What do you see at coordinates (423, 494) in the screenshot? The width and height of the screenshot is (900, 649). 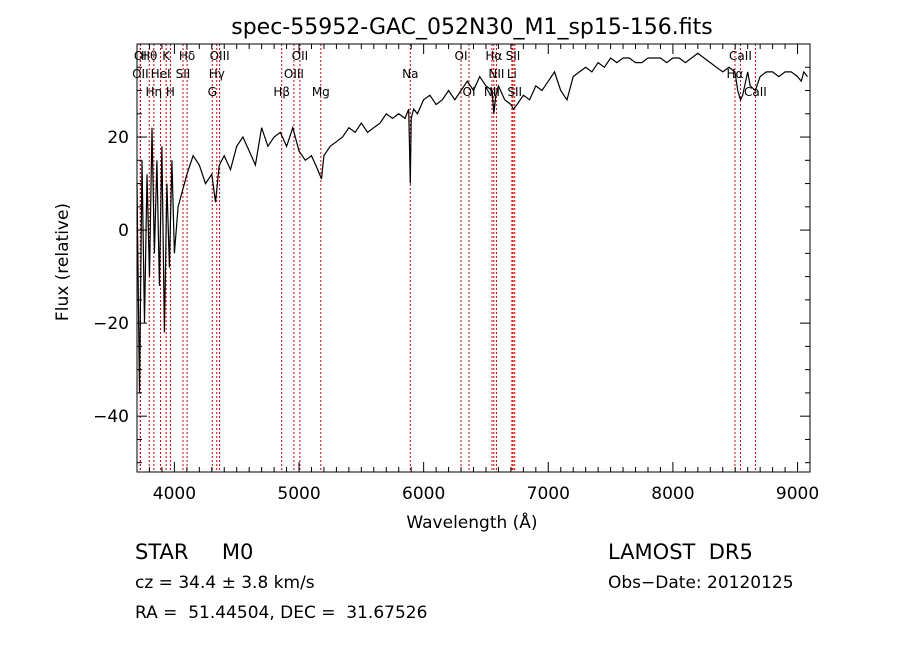 I see `x-tick-label: 6000` at bounding box center [423, 494].